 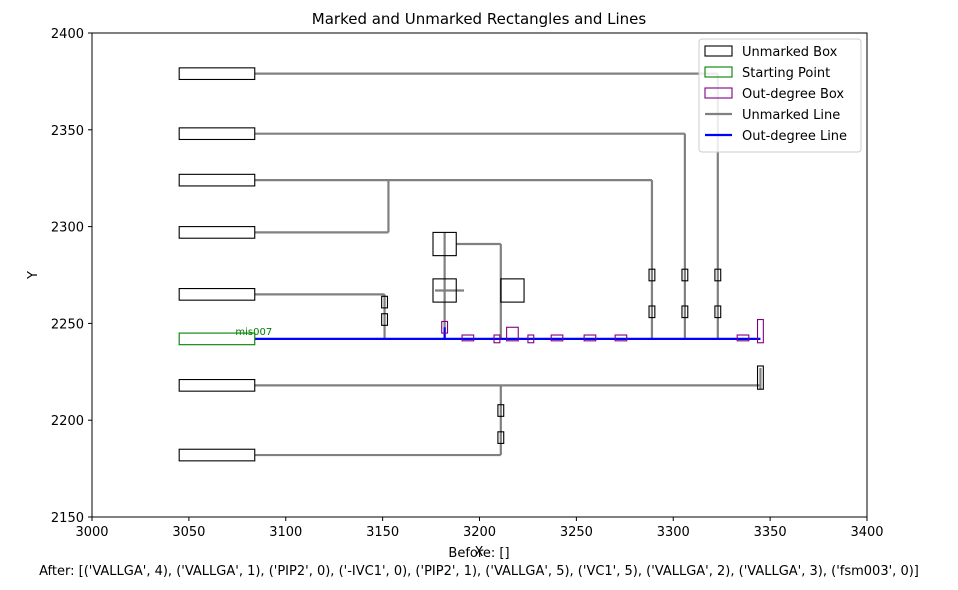 What do you see at coordinates (479, 532) in the screenshot?
I see `x-tick-label: 3200` at bounding box center [479, 532].